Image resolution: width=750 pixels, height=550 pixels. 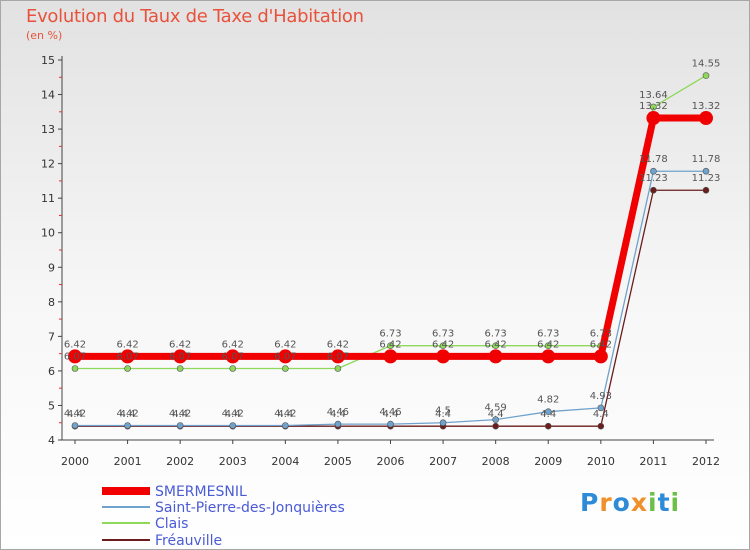 What do you see at coordinates (51, 267) in the screenshot?
I see `y-tick-label: 9` at bounding box center [51, 267].